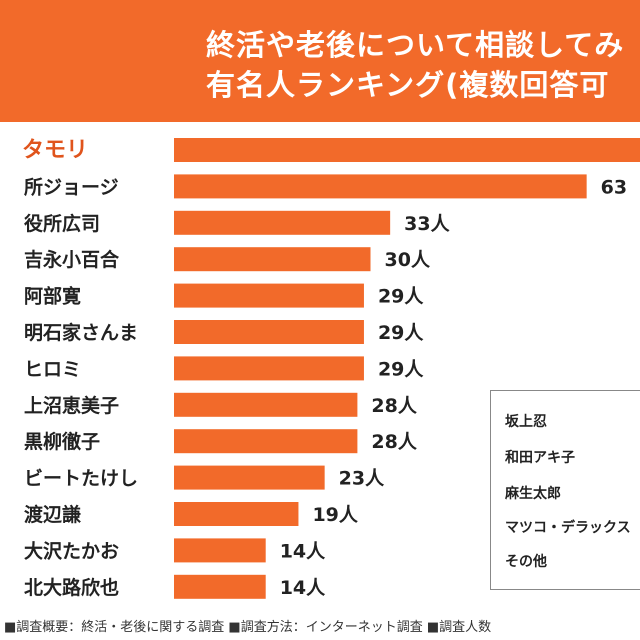 The image size is (640, 640). Describe the element at coordinates (52, 296) in the screenshot. I see `category-label: 阿部寛` at that location.